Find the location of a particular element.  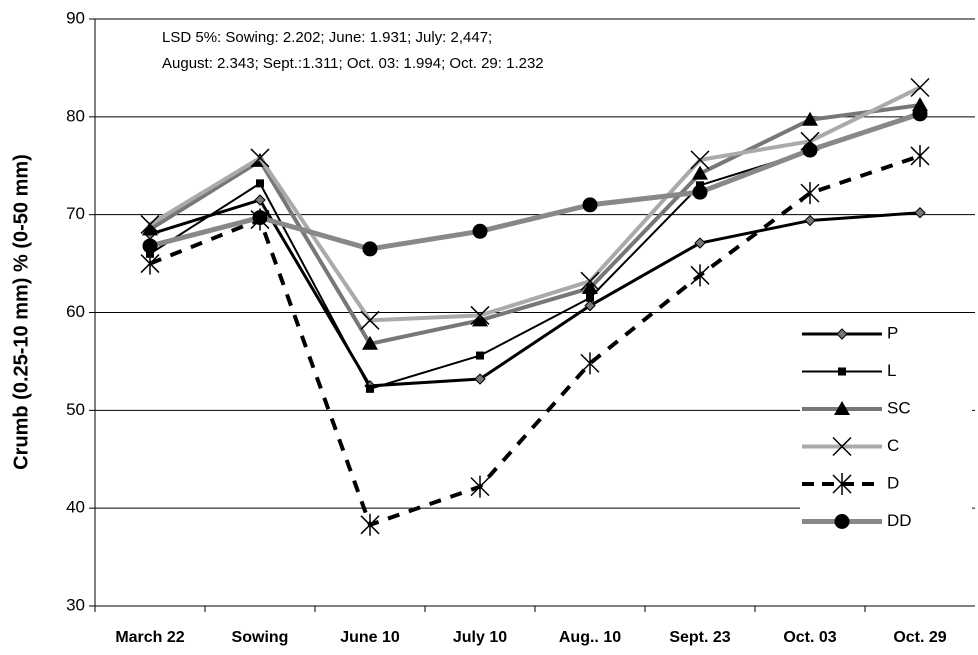

y-tick-label: 70 is located at coordinates (75, 213).